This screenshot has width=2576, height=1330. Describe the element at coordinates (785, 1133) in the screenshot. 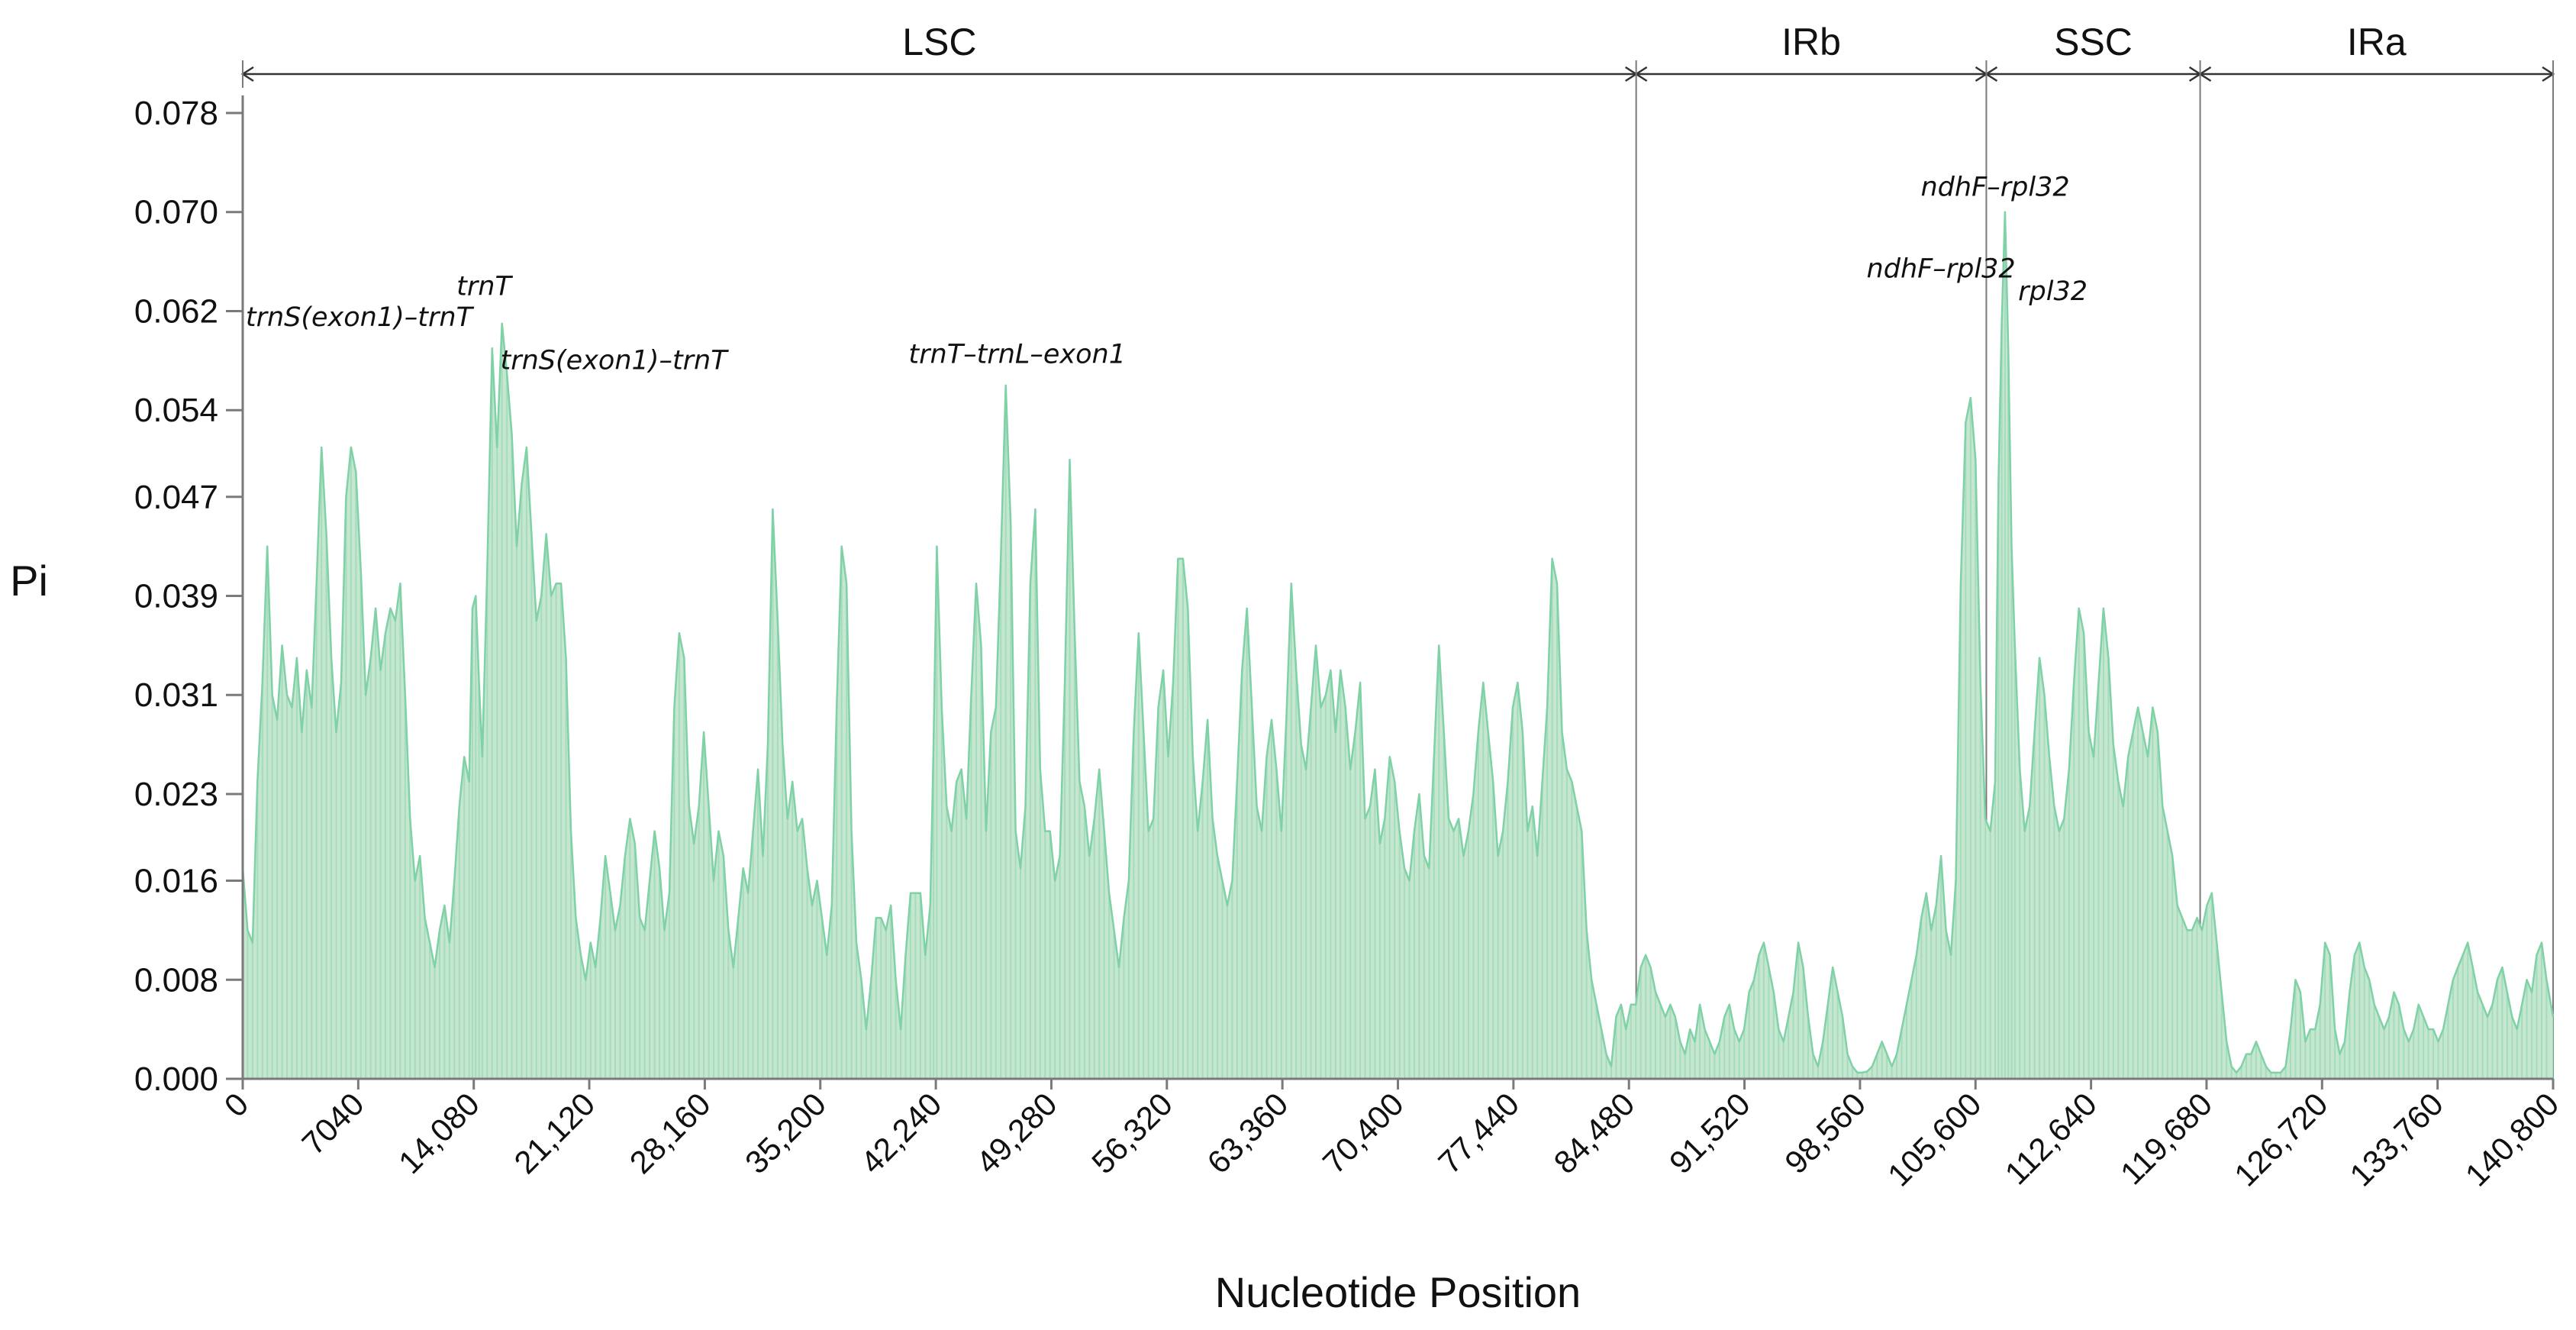

I see `x-tick-label: 35,200` at that location.